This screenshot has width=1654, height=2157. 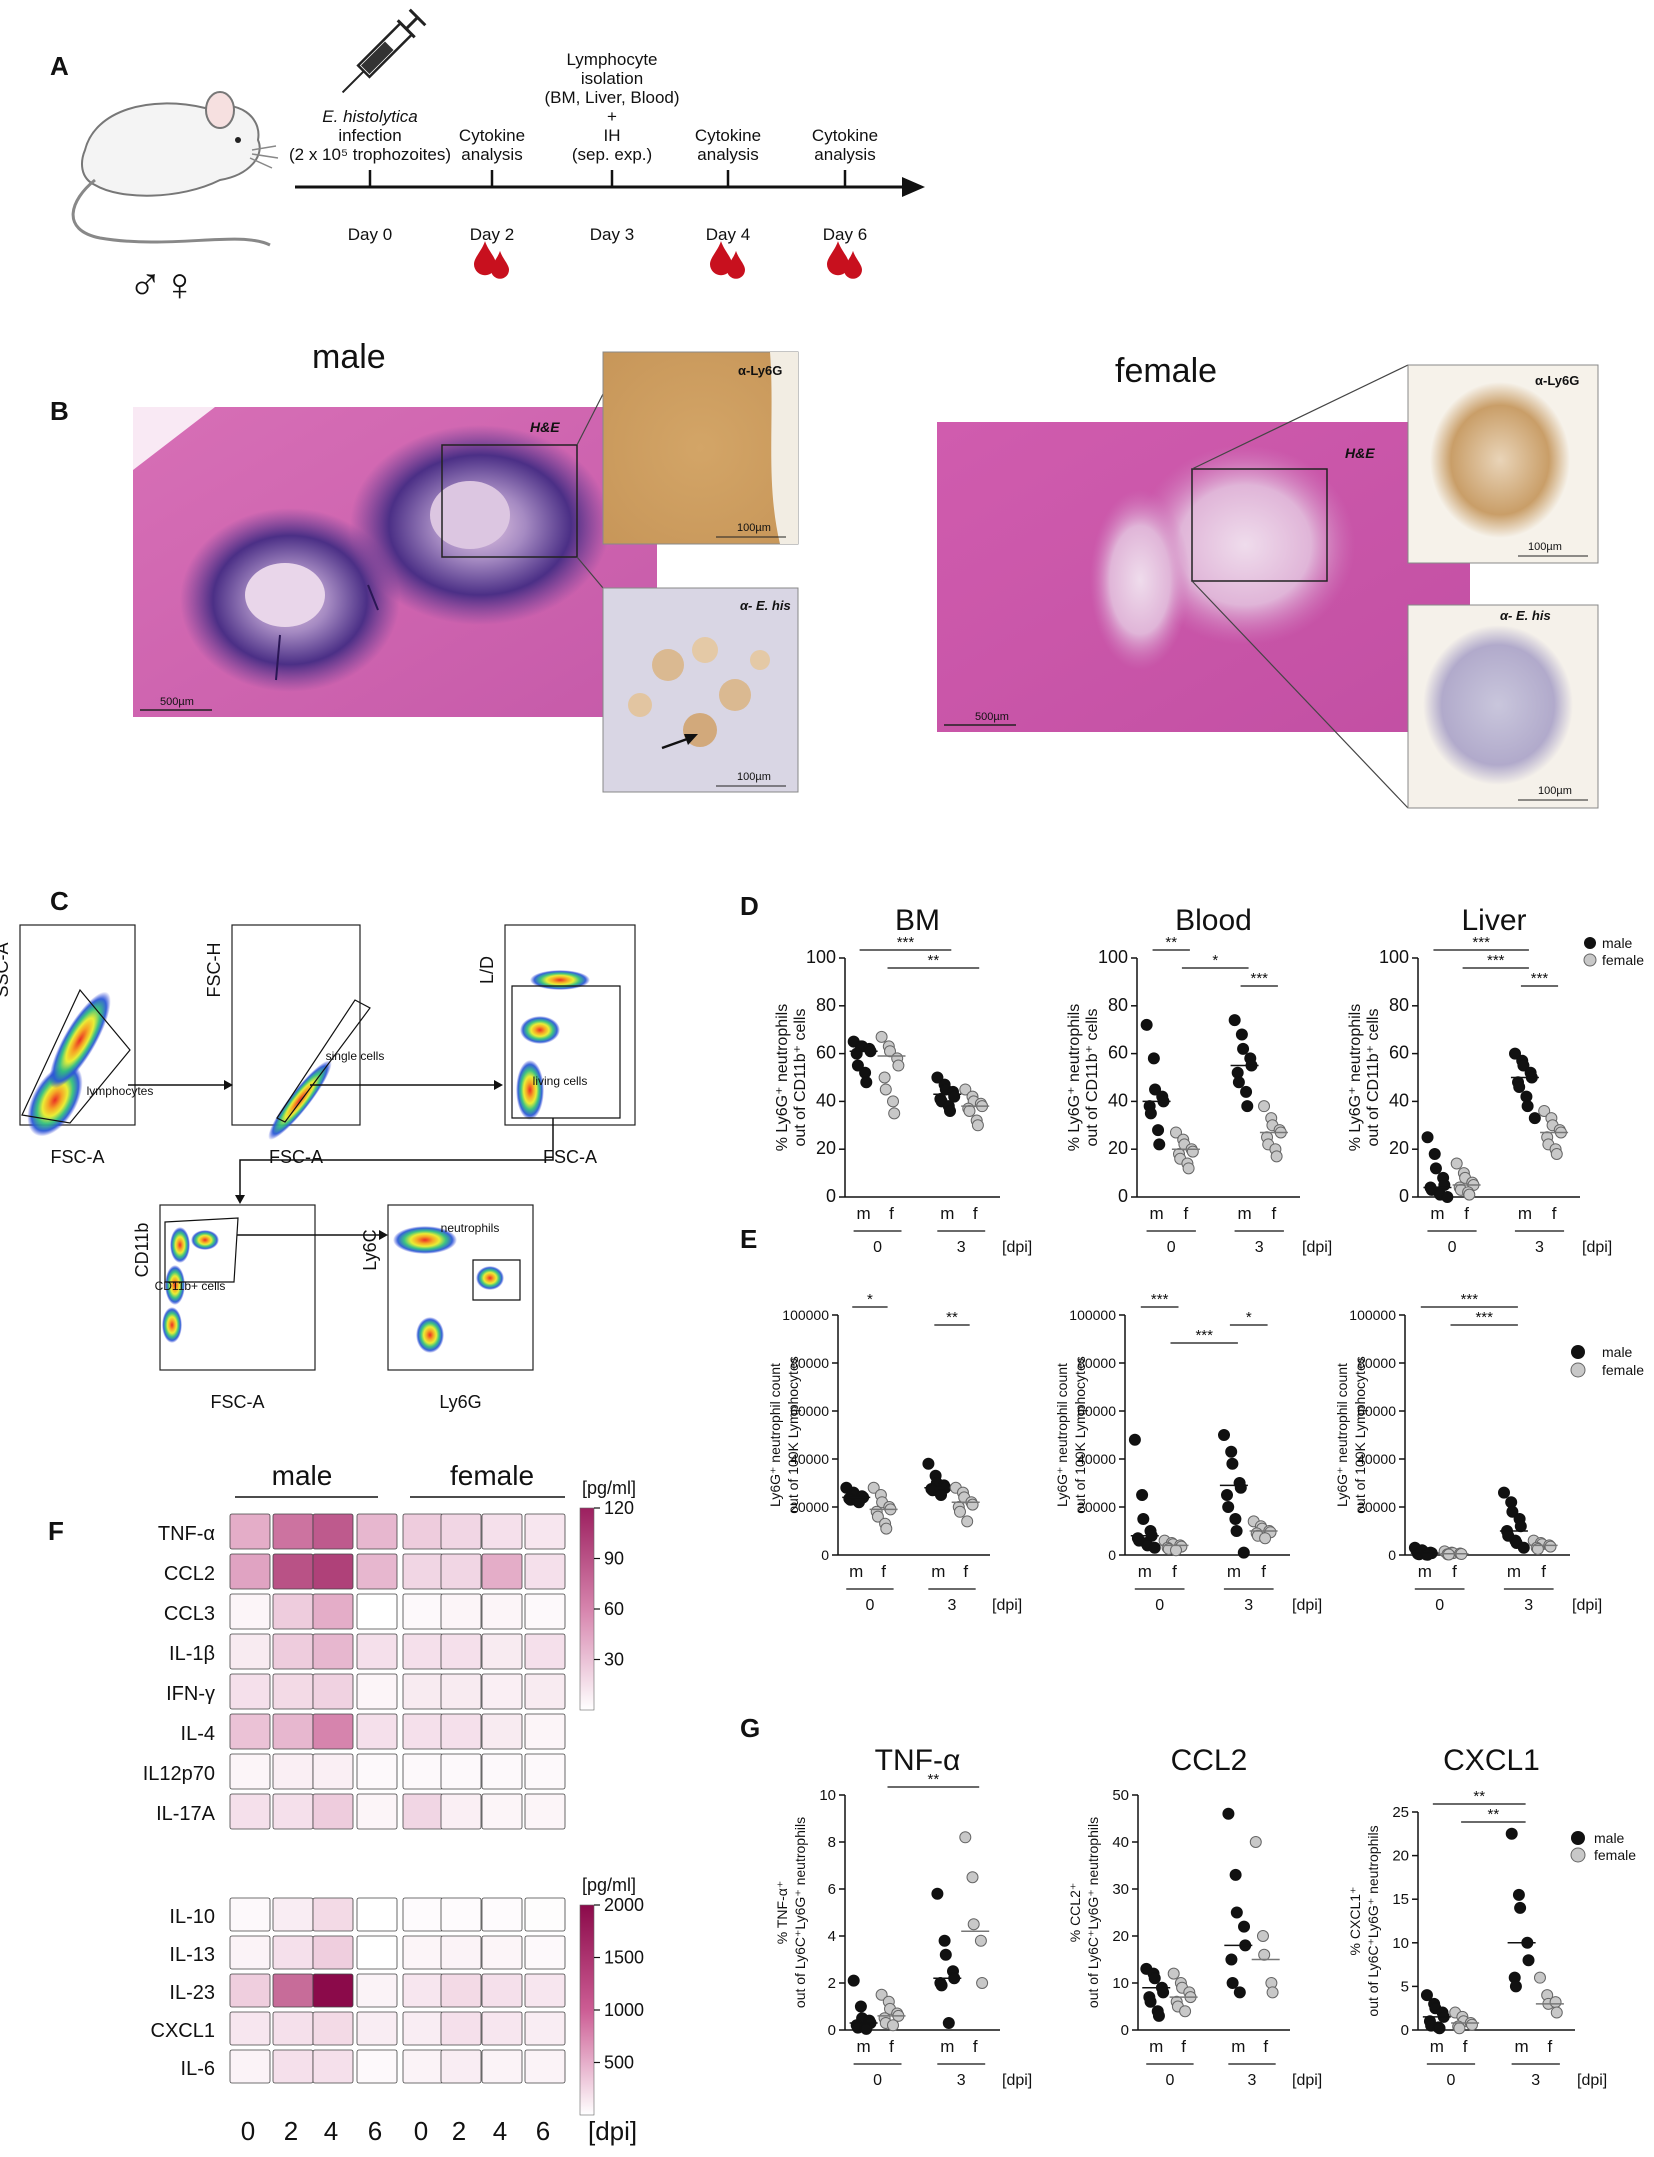 I want to click on heatmap-column-label: 0, so click(x=248, y=2131).